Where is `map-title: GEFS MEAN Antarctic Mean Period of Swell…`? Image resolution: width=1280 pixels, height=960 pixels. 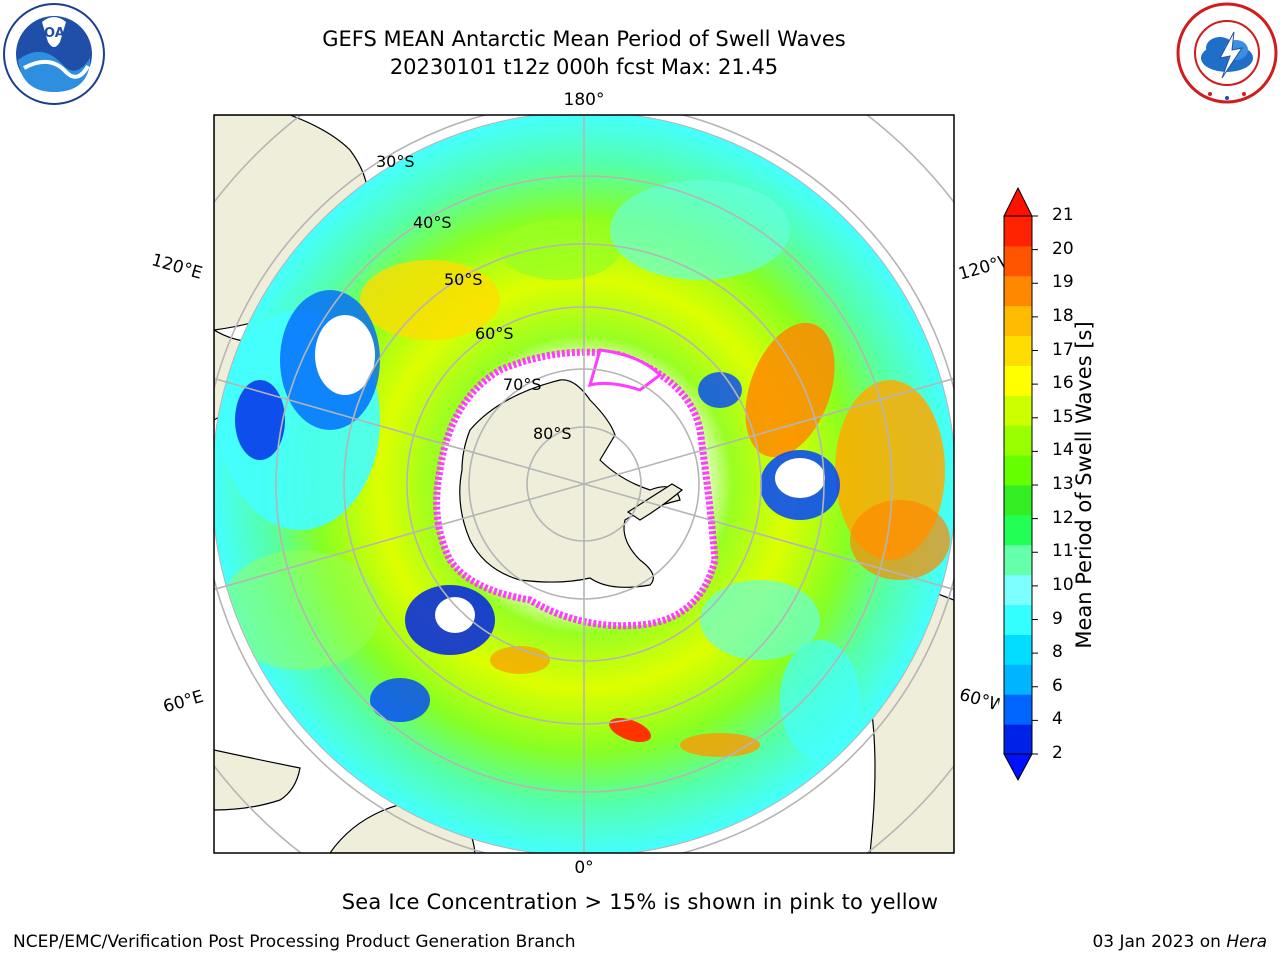 map-title: GEFS MEAN Antarctic Mean Period of Swell… is located at coordinates (584, 39).